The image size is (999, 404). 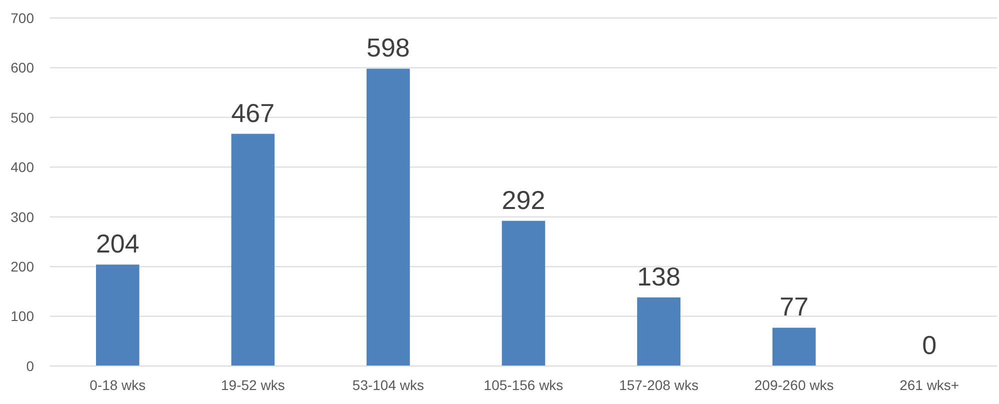 What do you see at coordinates (658, 385) in the screenshot?
I see `x-tick-label: 157-208 wks` at bounding box center [658, 385].